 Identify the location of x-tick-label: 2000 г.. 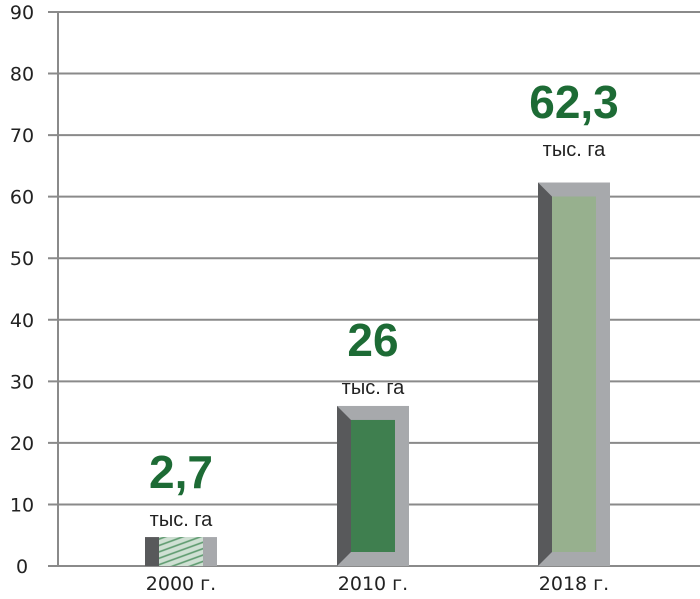
(181, 584).